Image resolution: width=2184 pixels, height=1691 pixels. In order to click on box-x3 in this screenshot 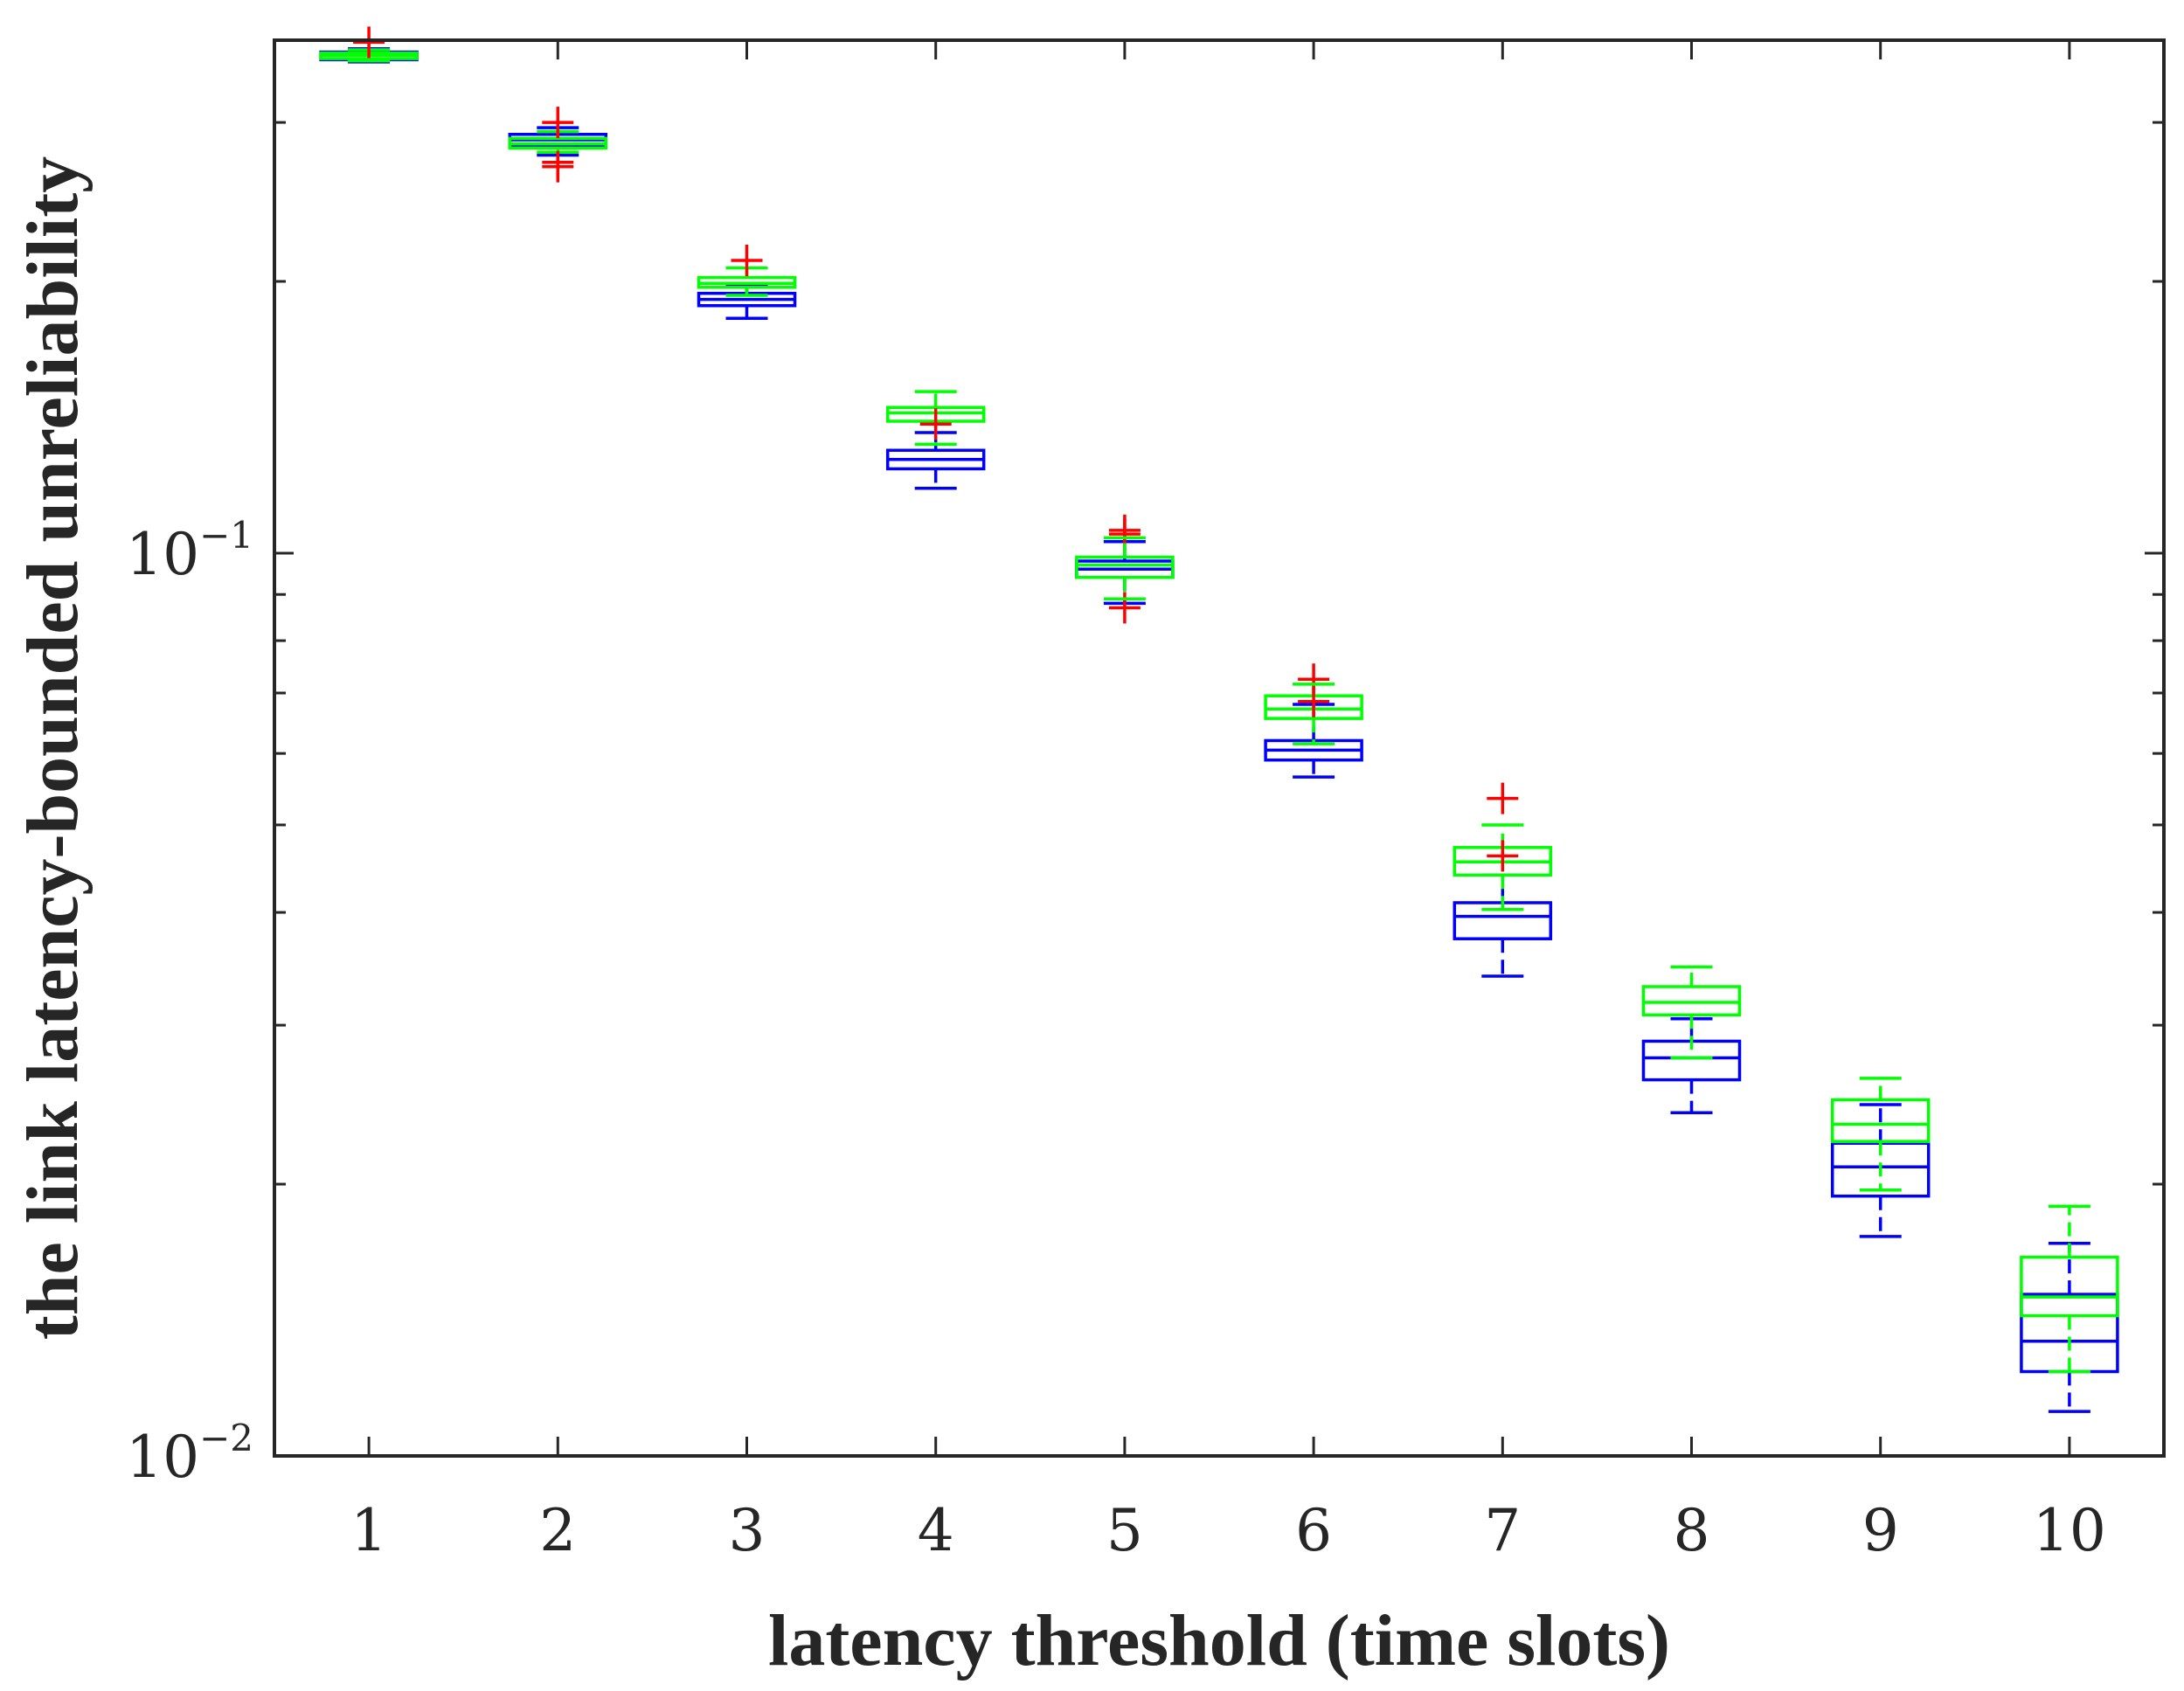, I will do `click(747, 270)`.